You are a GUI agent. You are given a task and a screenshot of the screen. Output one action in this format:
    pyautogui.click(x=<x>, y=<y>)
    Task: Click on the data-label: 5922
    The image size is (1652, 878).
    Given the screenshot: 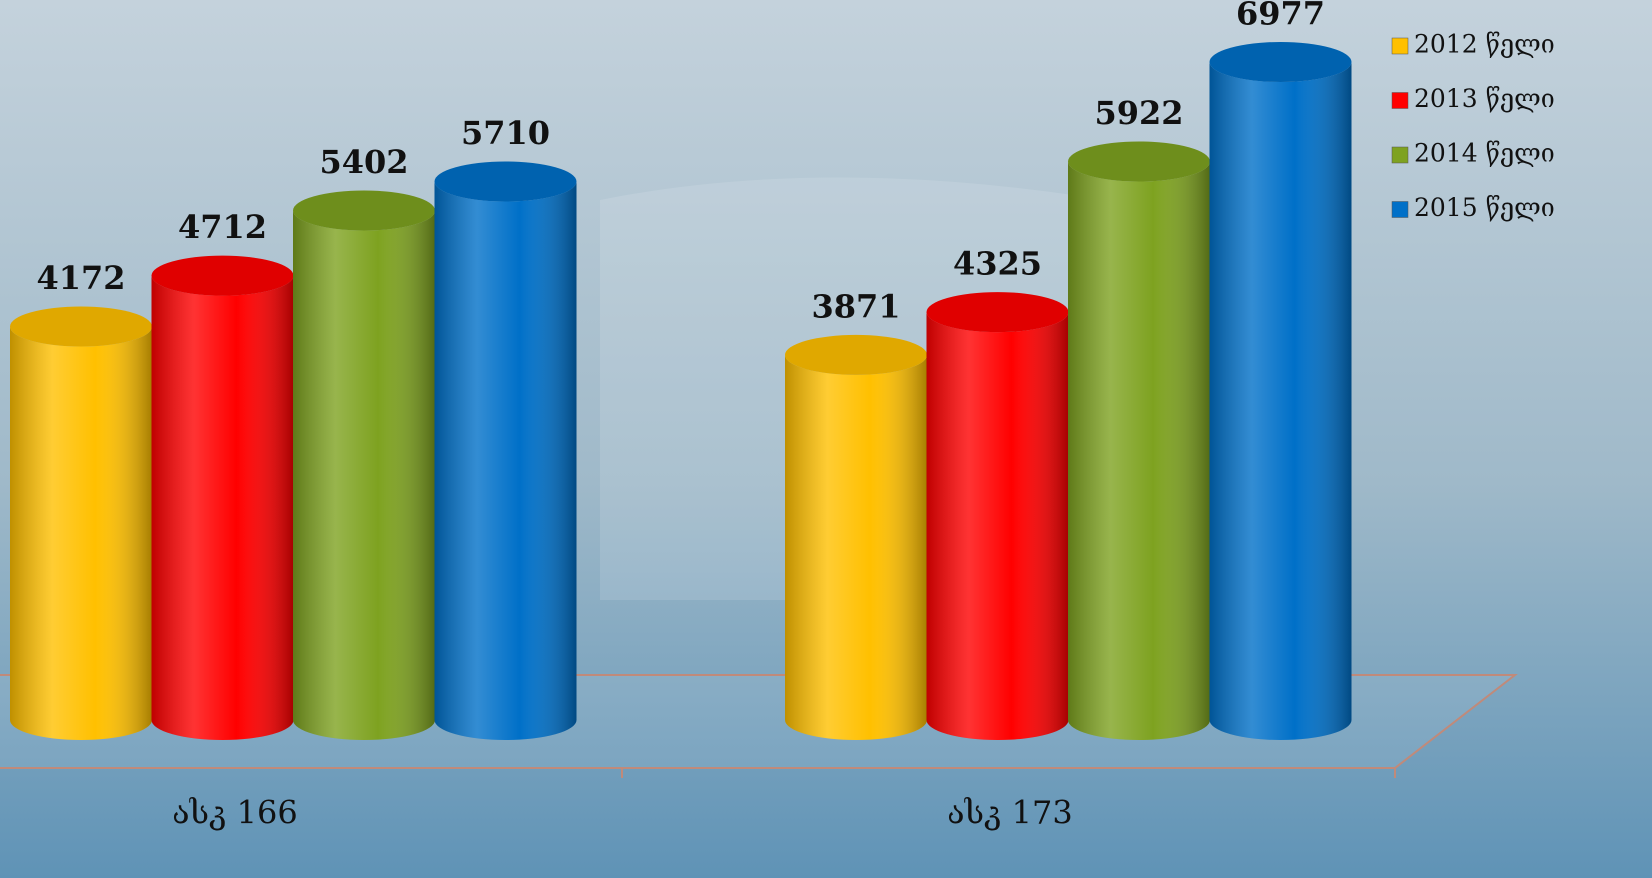 What is the action you would take?
    pyautogui.click(x=1138, y=113)
    